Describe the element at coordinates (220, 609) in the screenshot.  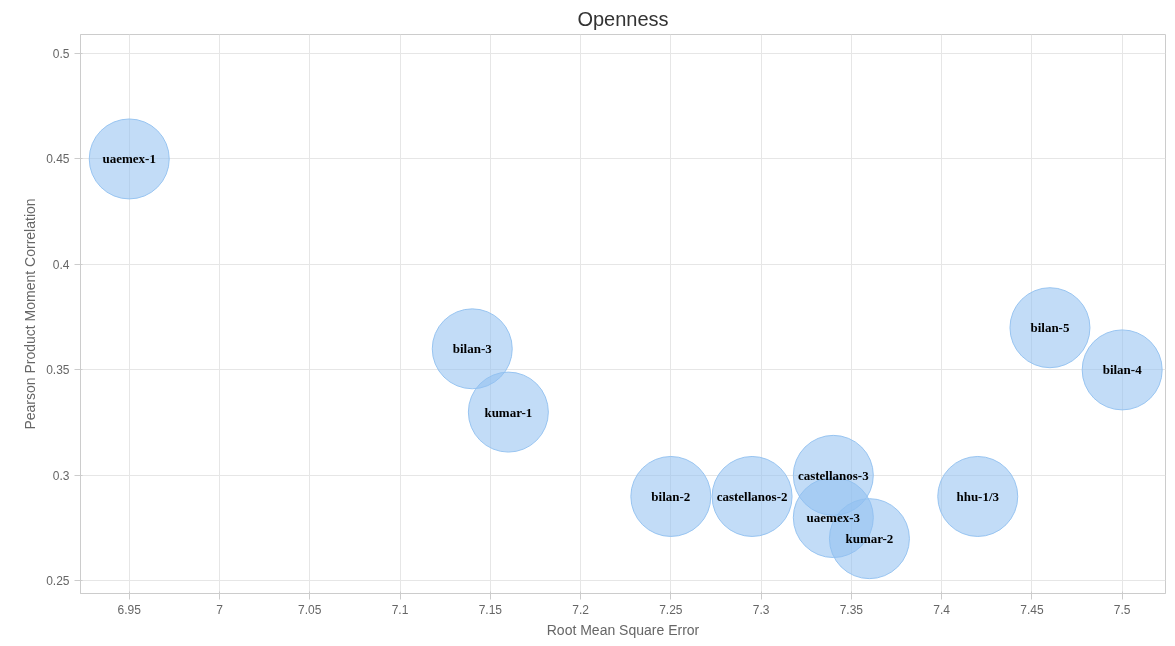
I see `x-tick-label: 7` at that location.